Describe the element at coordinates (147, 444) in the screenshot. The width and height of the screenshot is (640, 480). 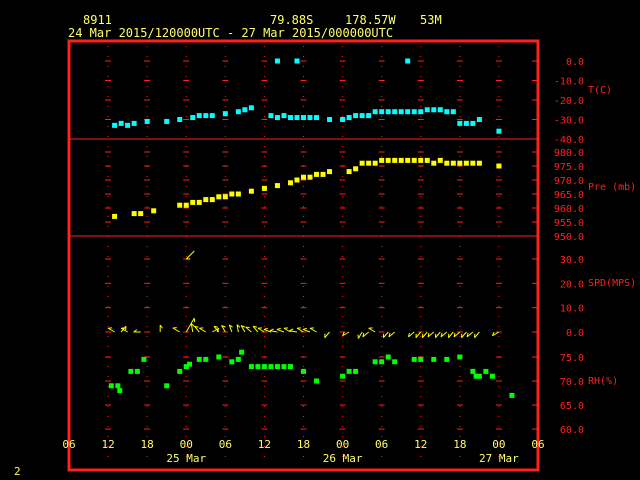
I see `x-tick-label: 18` at that location.